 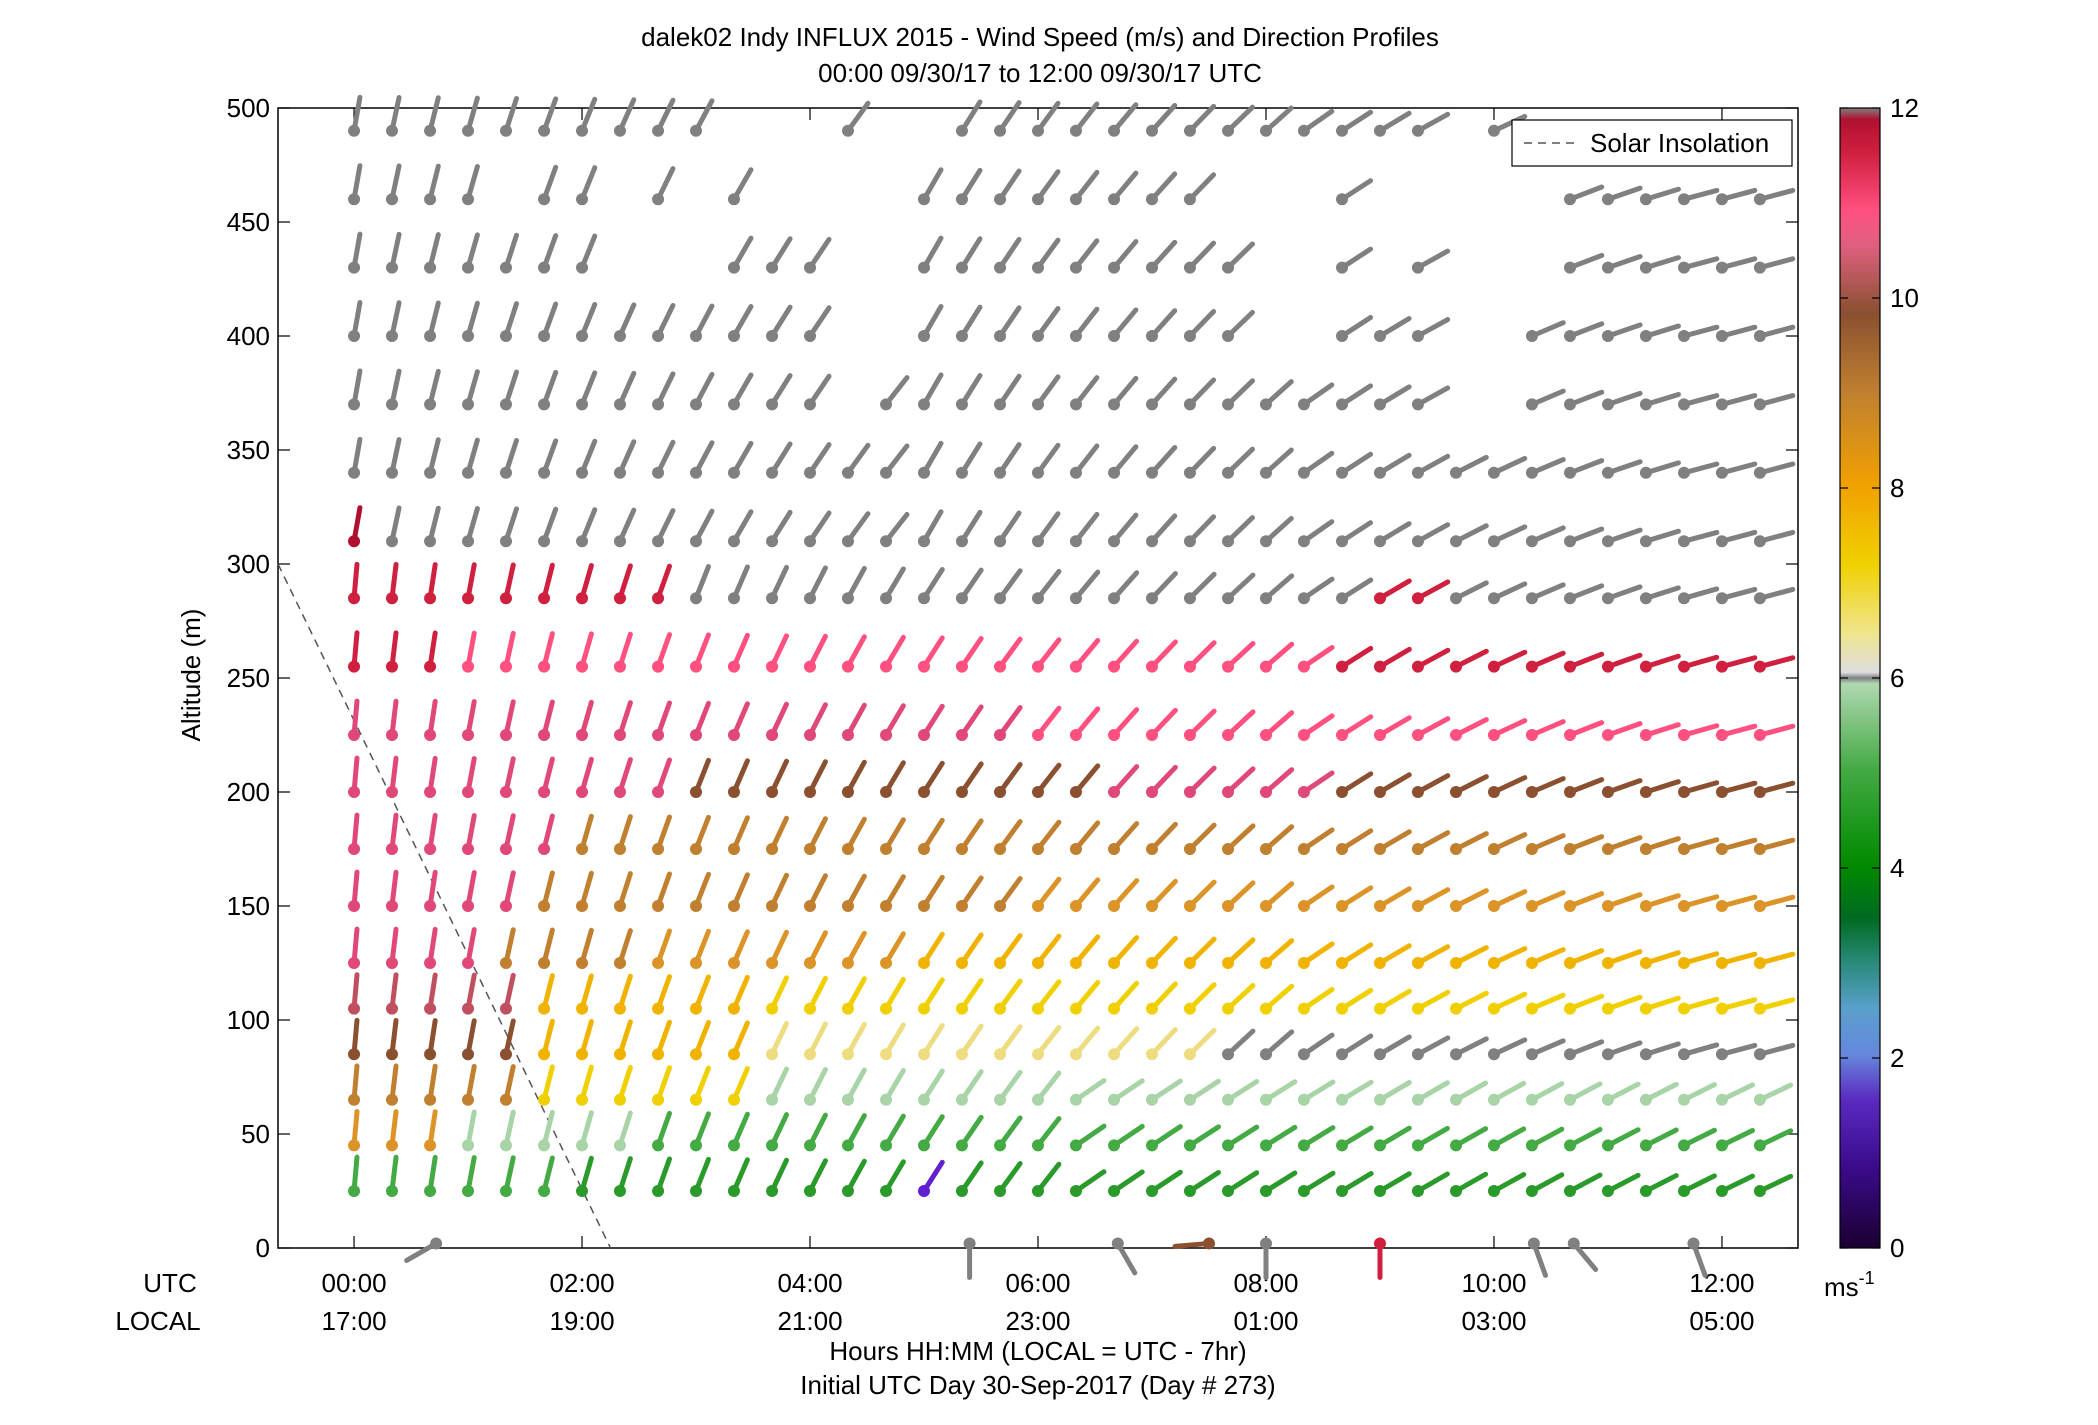 What do you see at coordinates (1037, 1283) in the screenshot?
I see `x-tick-label-utc: 06:00` at bounding box center [1037, 1283].